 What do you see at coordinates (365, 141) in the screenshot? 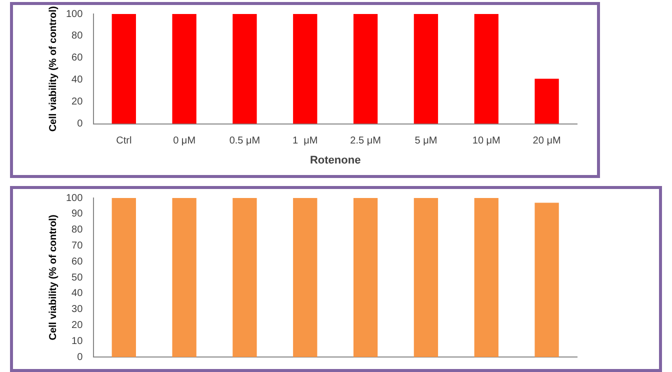
I see `x-tick-label: 2.5 μM` at bounding box center [365, 141].